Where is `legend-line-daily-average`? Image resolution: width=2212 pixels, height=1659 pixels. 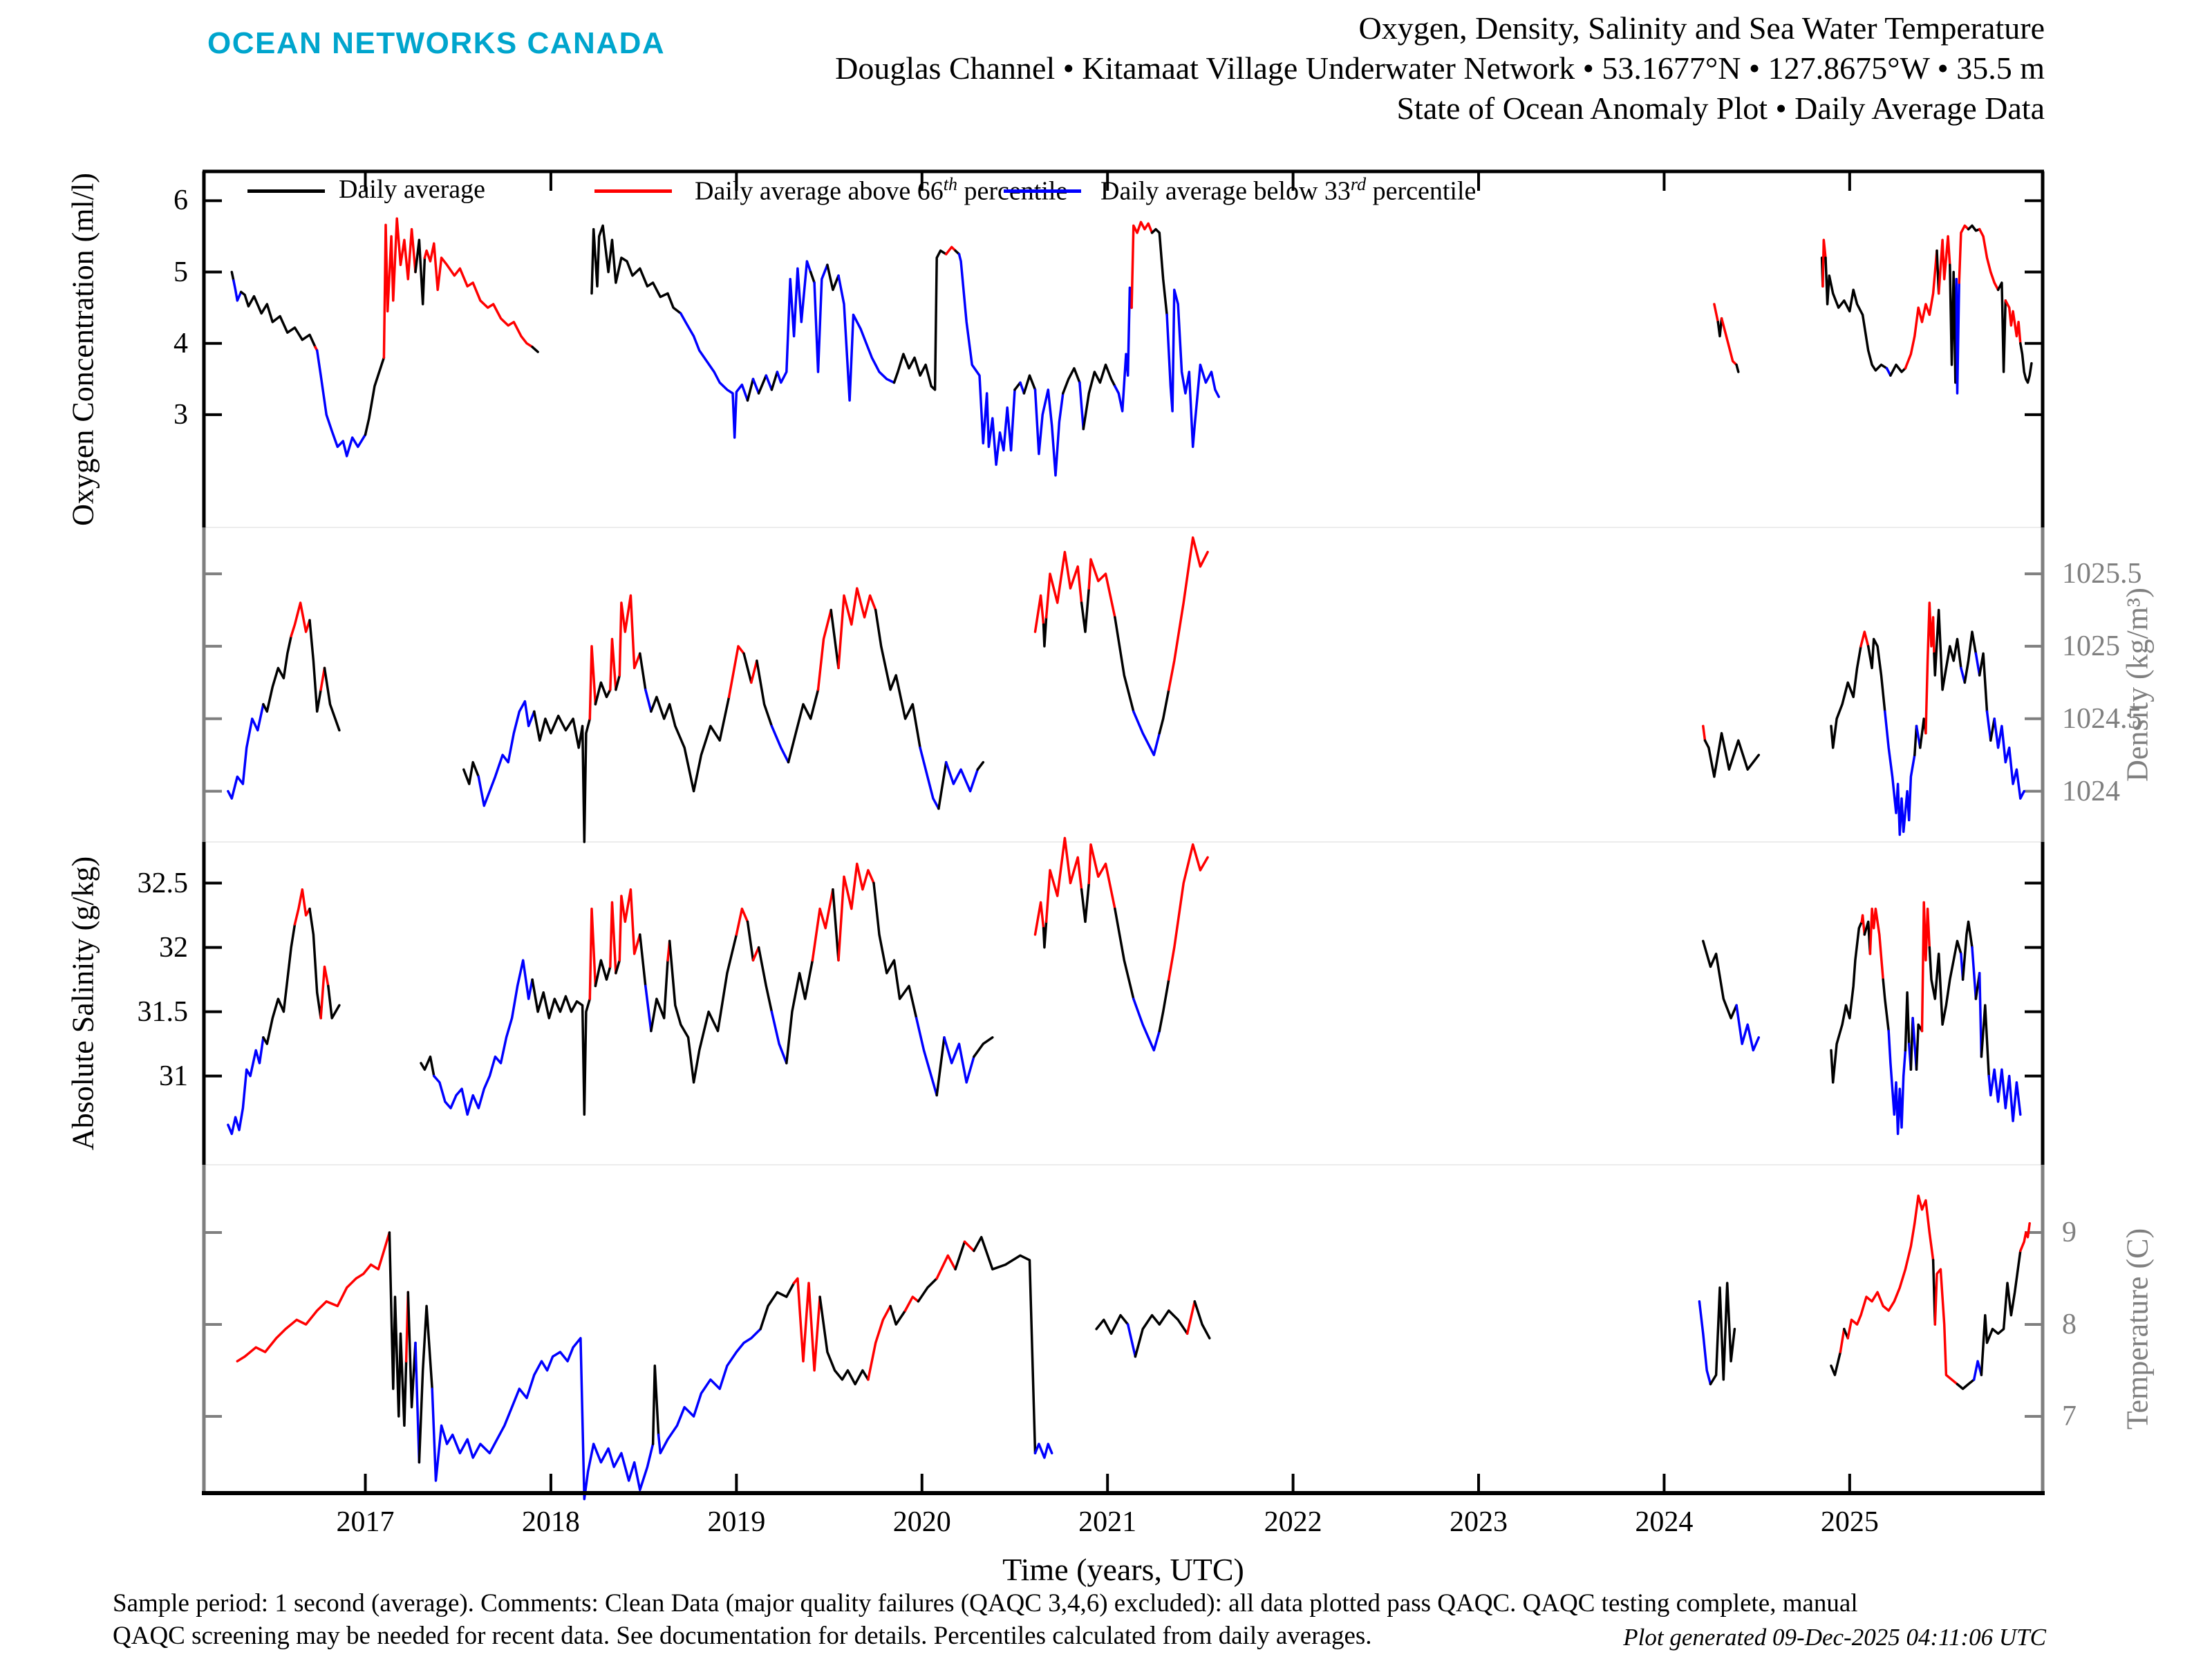 legend-line-daily-average is located at coordinates (286, 191).